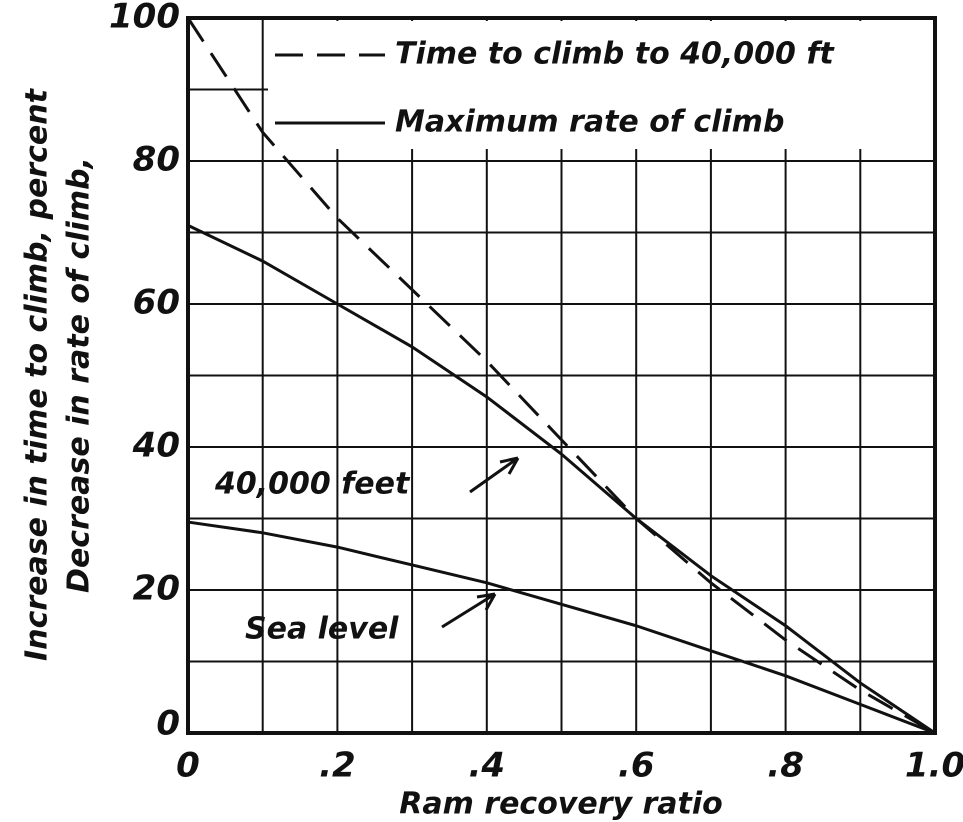 This screenshot has height=822, width=963. What do you see at coordinates (144, 18) in the screenshot?
I see `y-tick-label: 100` at bounding box center [144, 18].